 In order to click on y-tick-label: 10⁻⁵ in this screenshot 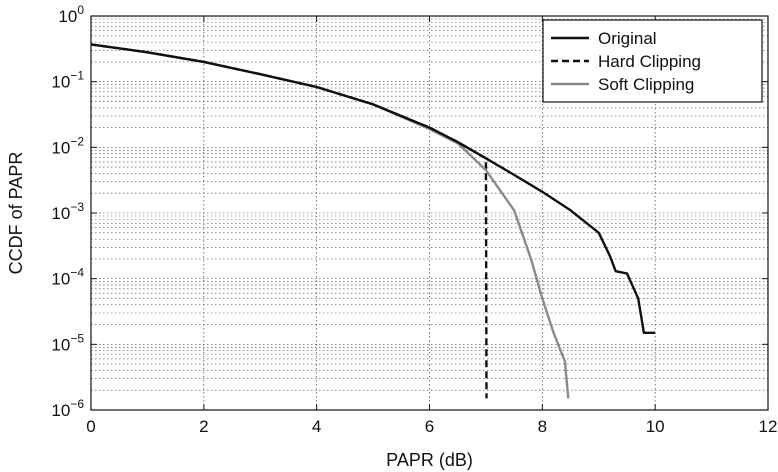, I will do `click(67, 342)`.